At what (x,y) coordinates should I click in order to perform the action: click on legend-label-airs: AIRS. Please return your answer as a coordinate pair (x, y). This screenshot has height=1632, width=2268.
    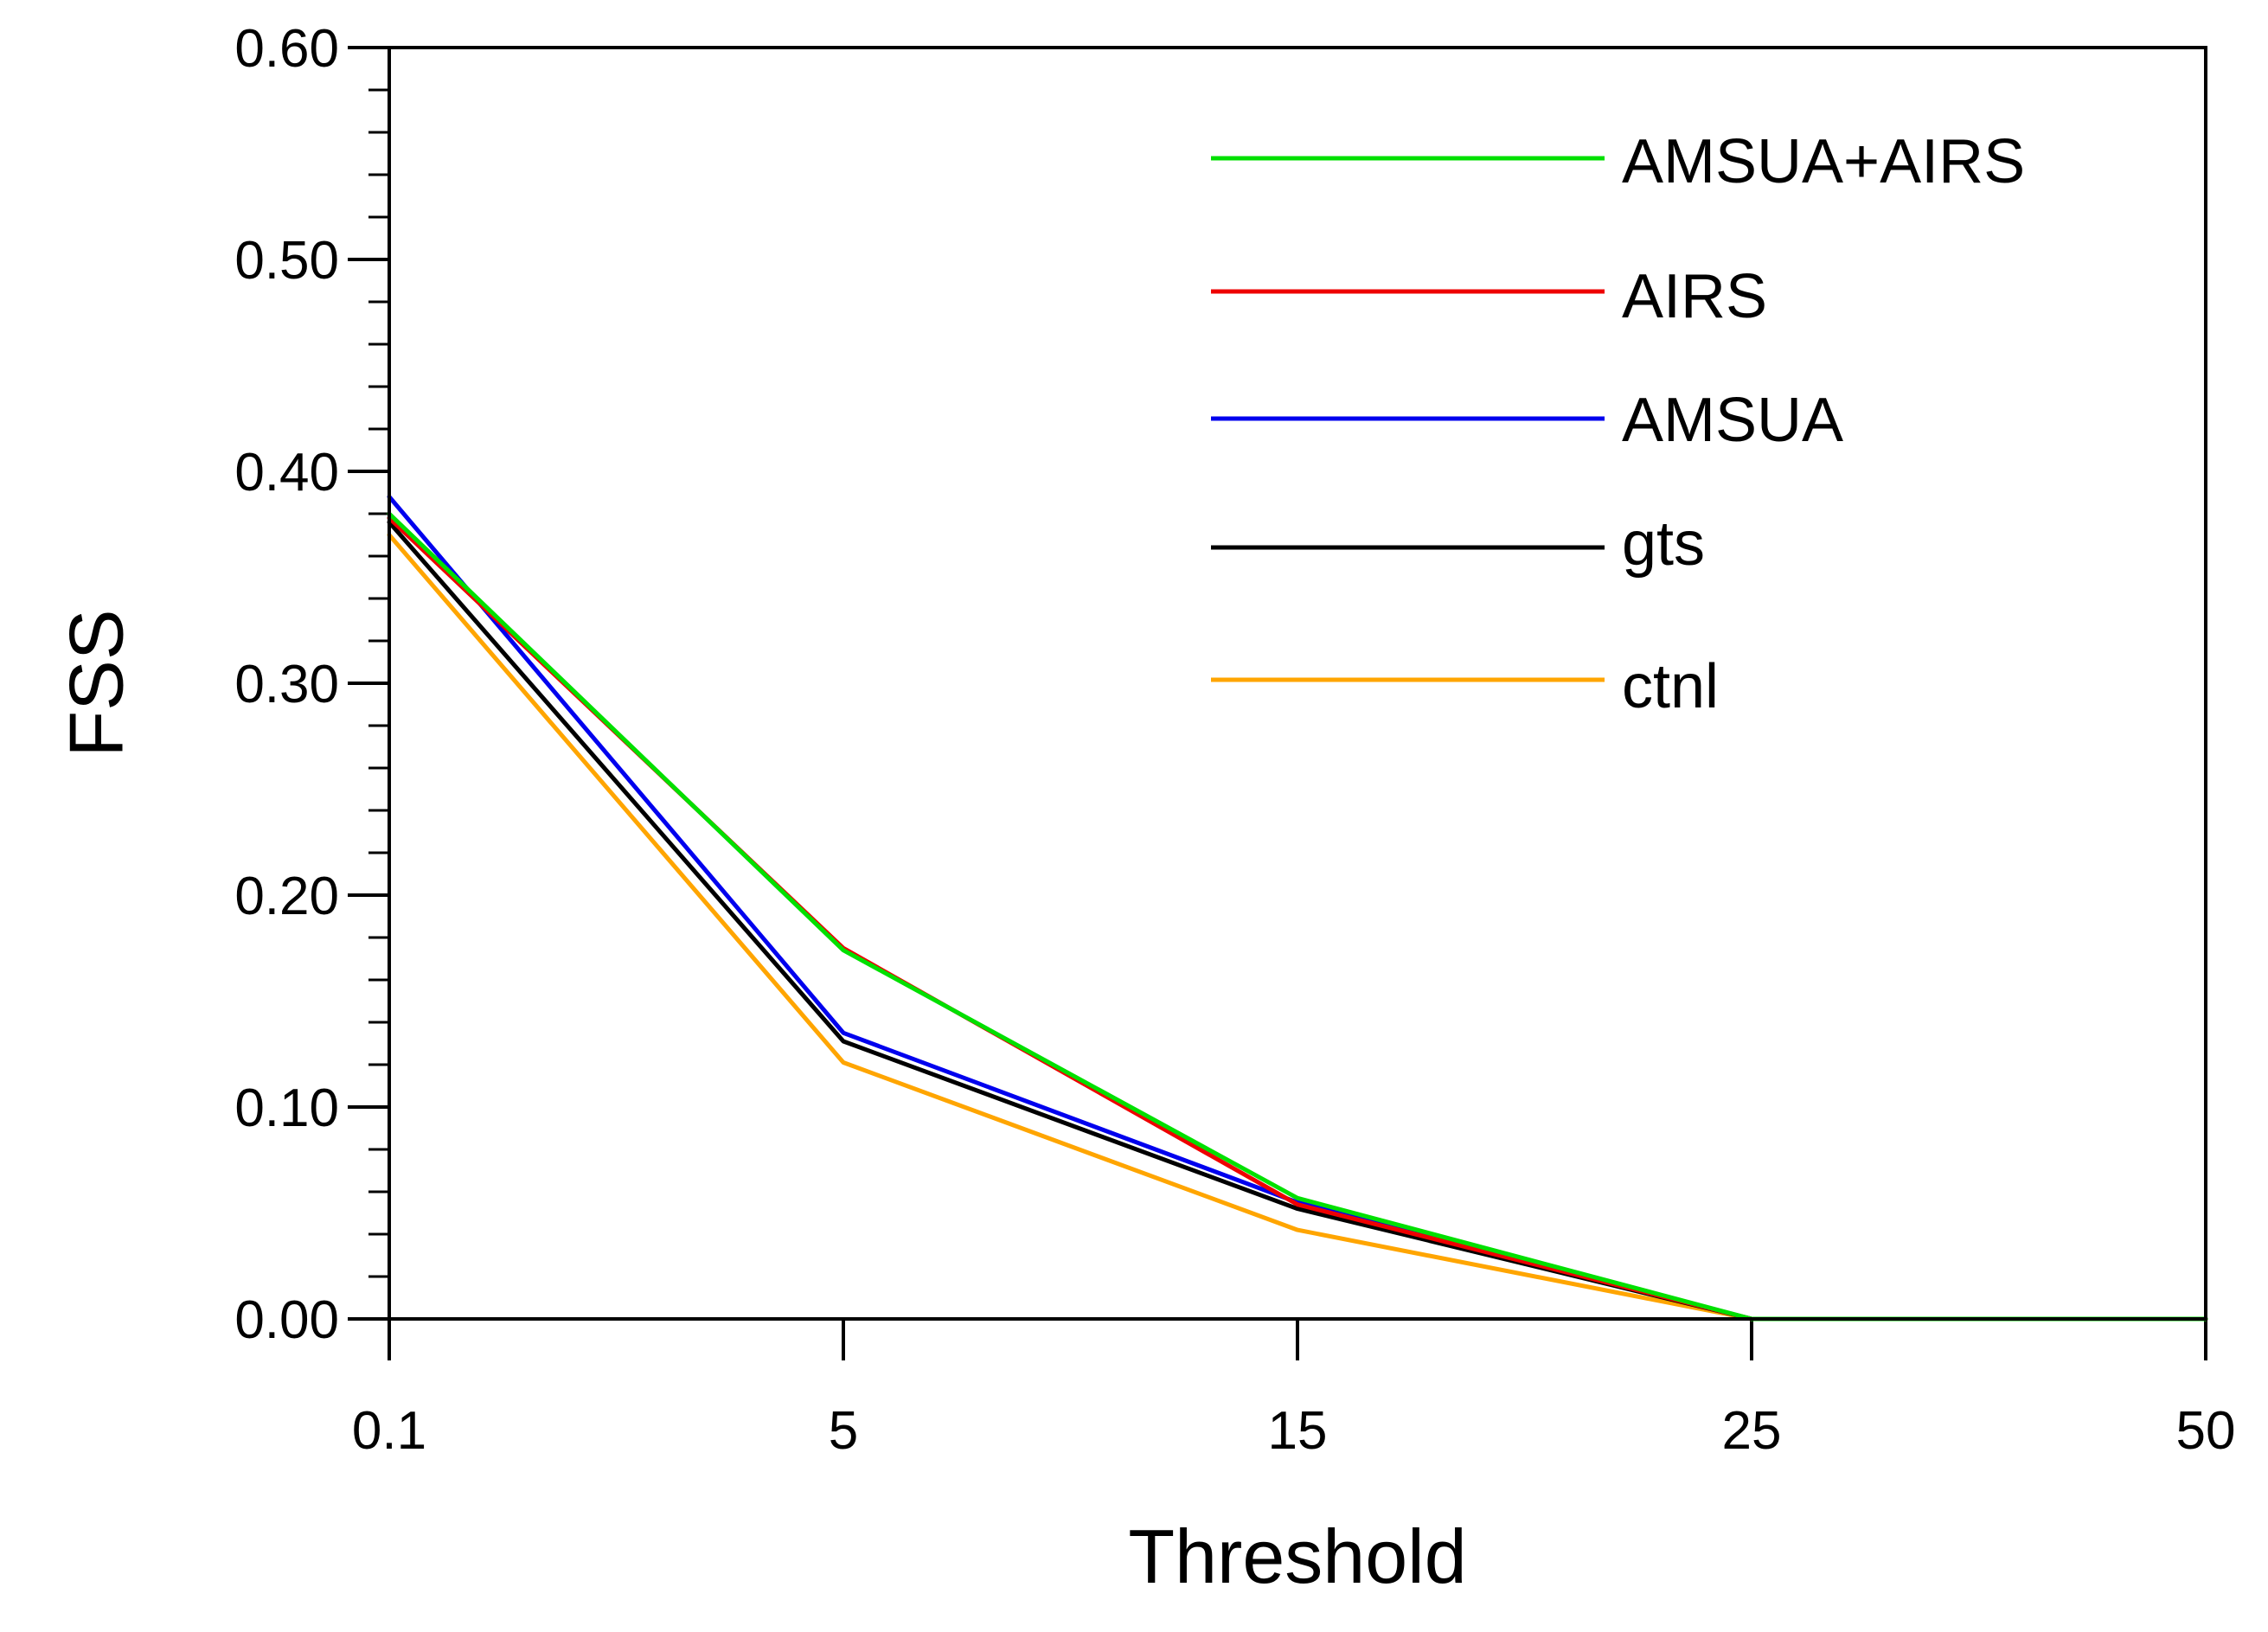
    Looking at the image, I should click on (1694, 296).